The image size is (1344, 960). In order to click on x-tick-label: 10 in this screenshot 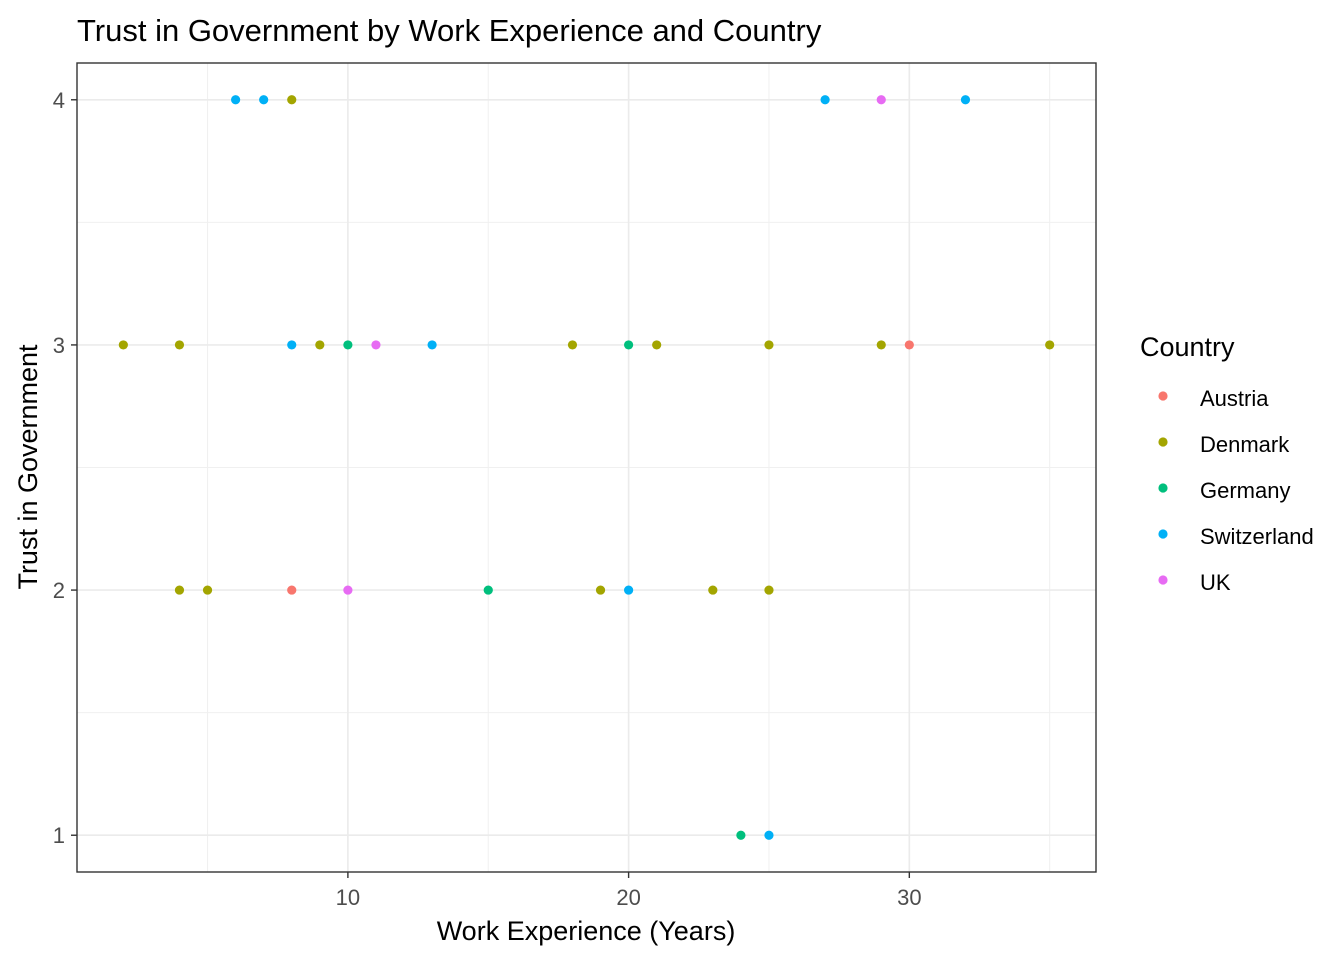, I will do `click(348, 897)`.